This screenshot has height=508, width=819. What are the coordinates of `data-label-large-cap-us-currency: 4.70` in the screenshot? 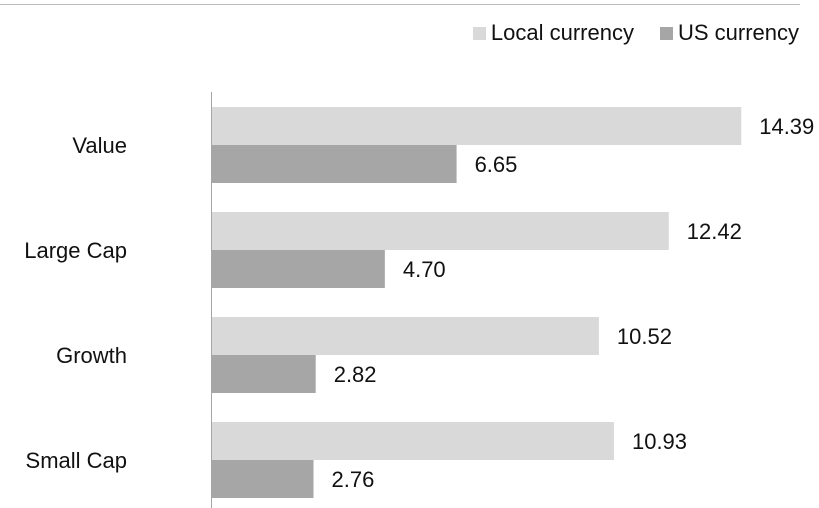 It's located at (424, 269).